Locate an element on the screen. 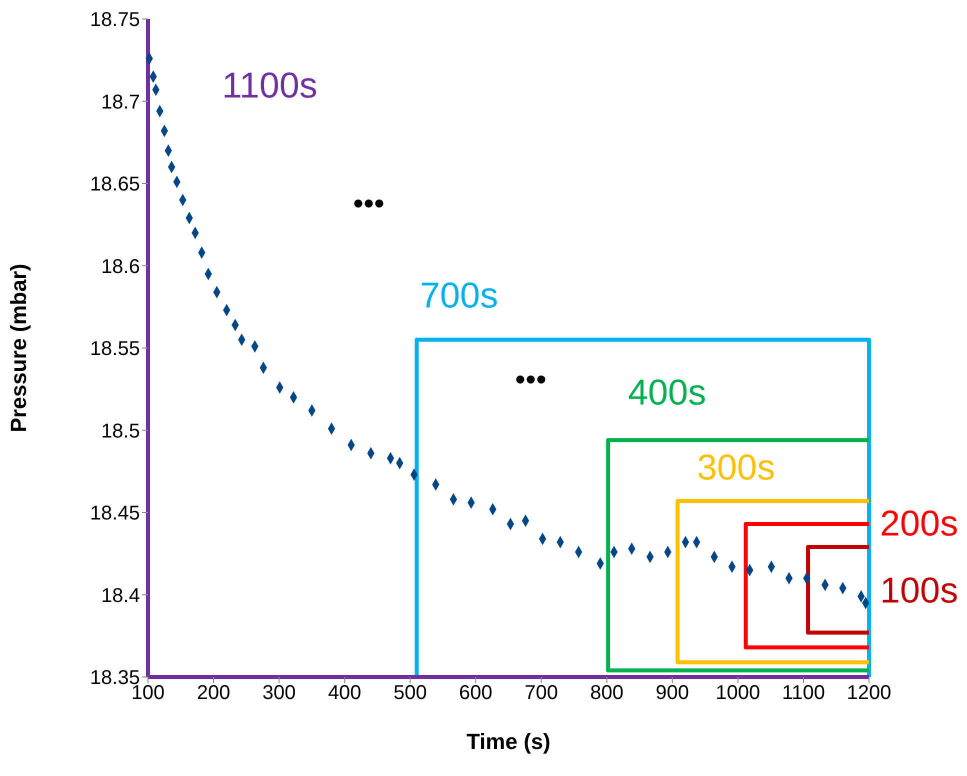 The height and width of the screenshot is (776, 967). x-tick-label: 300 is located at coordinates (279, 693).